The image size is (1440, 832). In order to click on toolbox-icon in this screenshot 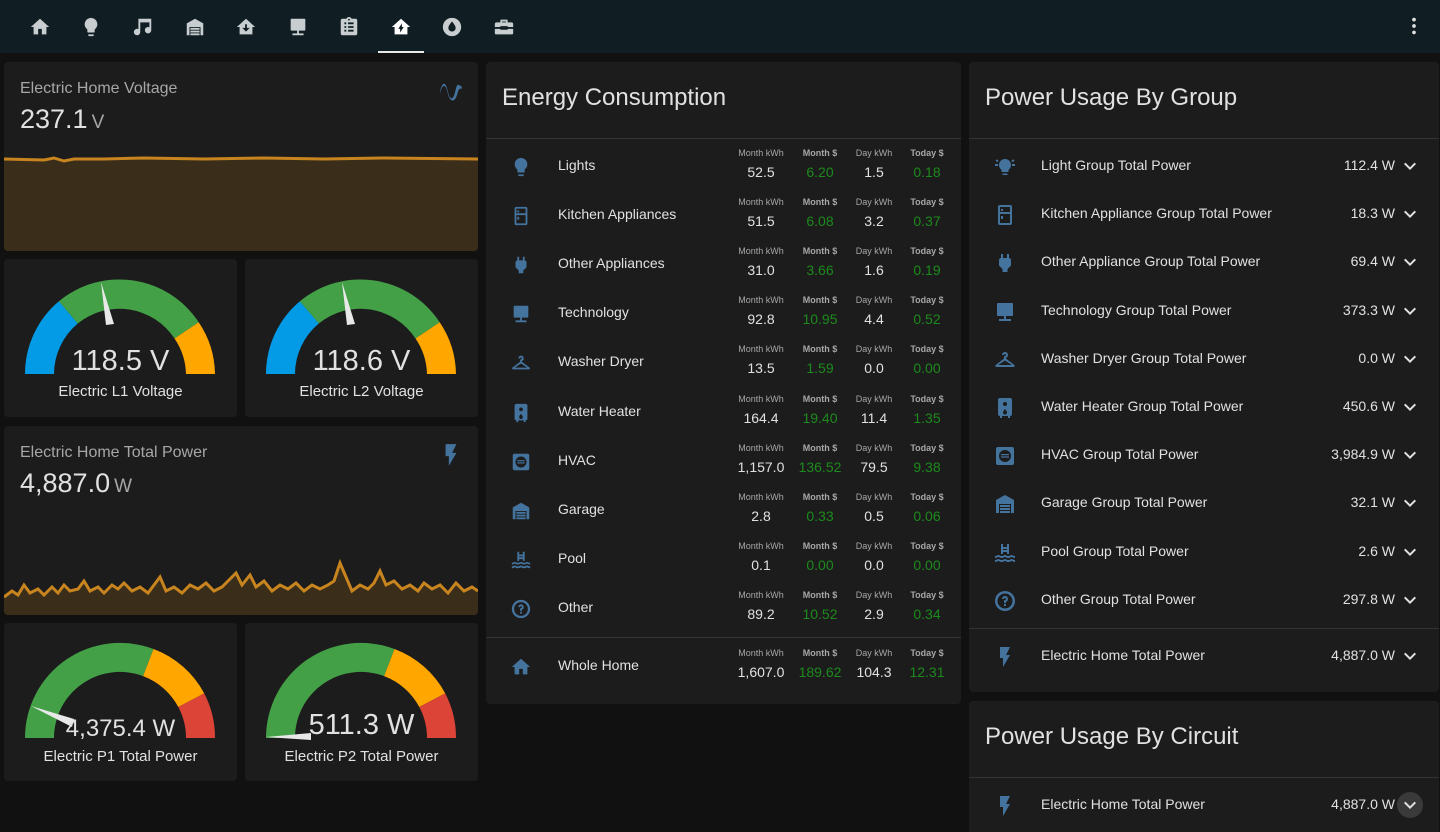, I will do `click(504, 26)`.